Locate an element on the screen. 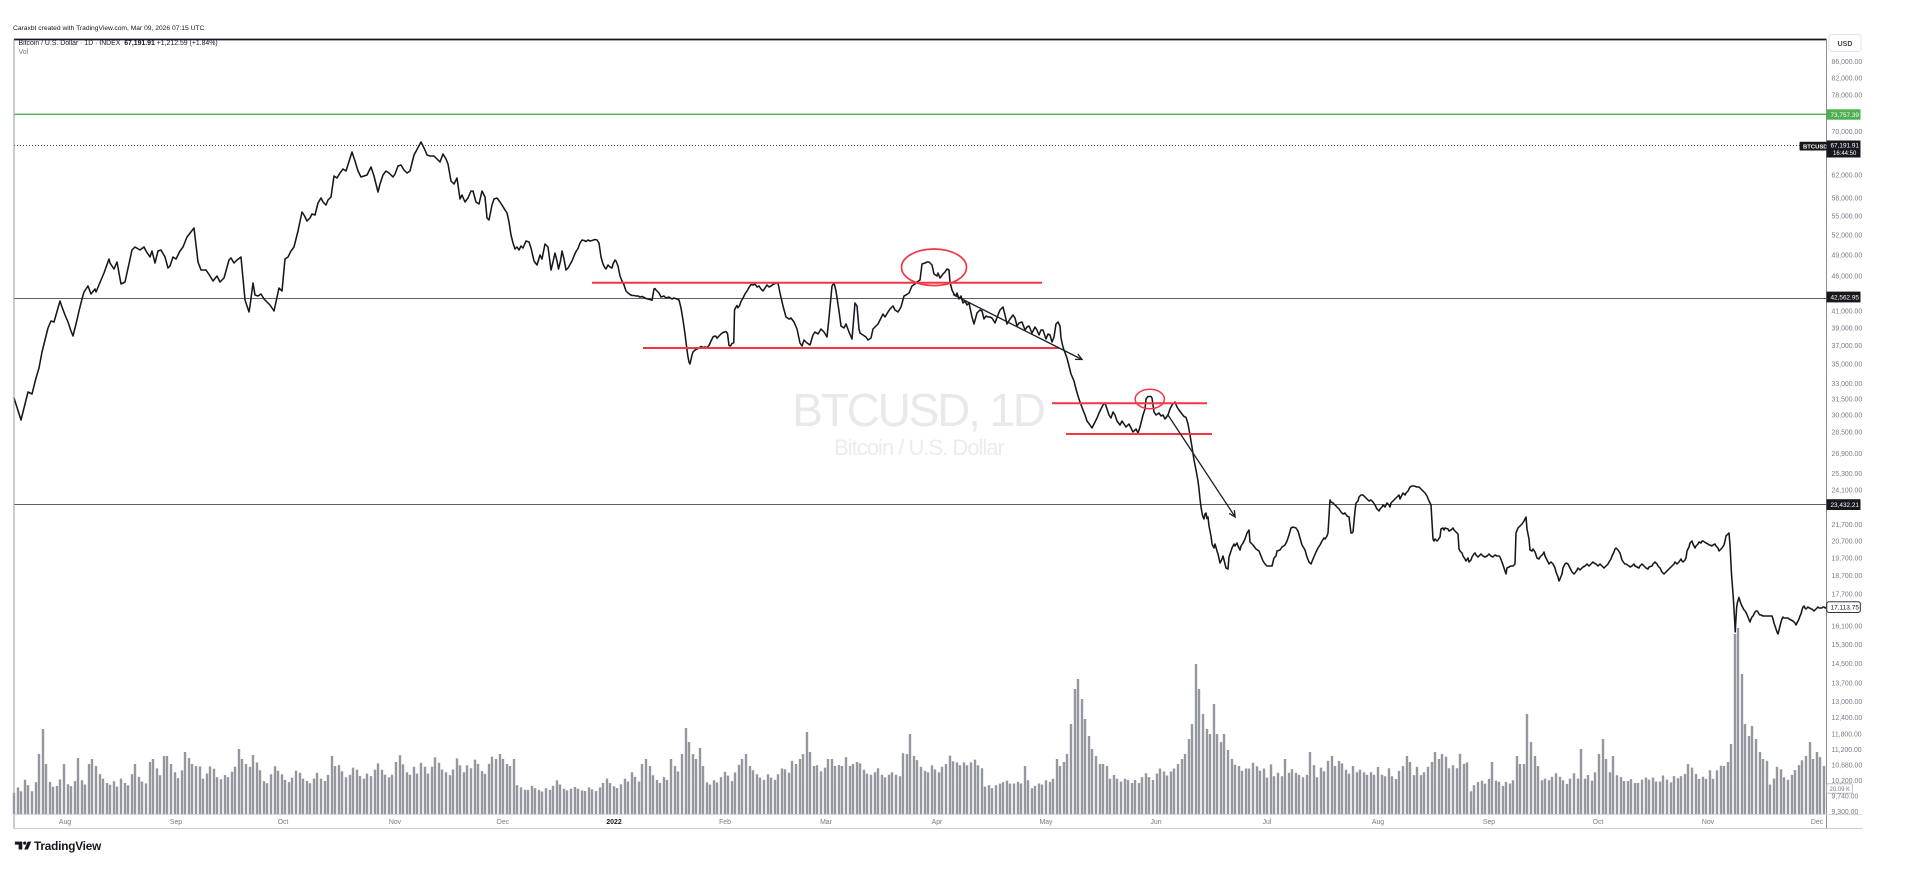 This screenshot has width=1920, height=870. svg-text: 16,100.00 is located at coordinates (1847, 626).